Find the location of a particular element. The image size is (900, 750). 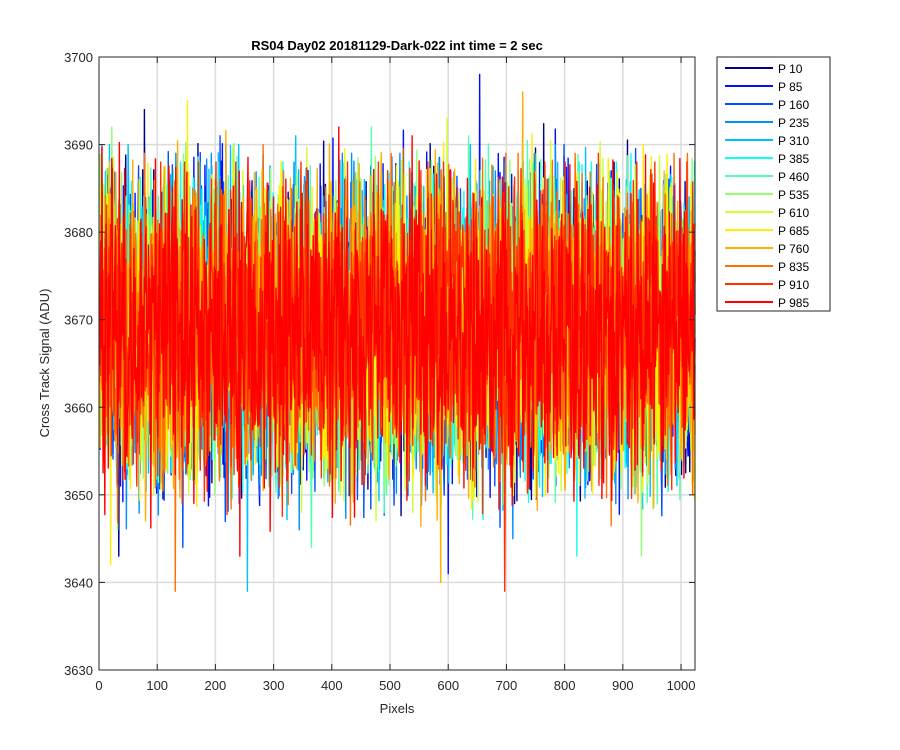

y-tick-label: 3690 is located at coordinates (78, 145).